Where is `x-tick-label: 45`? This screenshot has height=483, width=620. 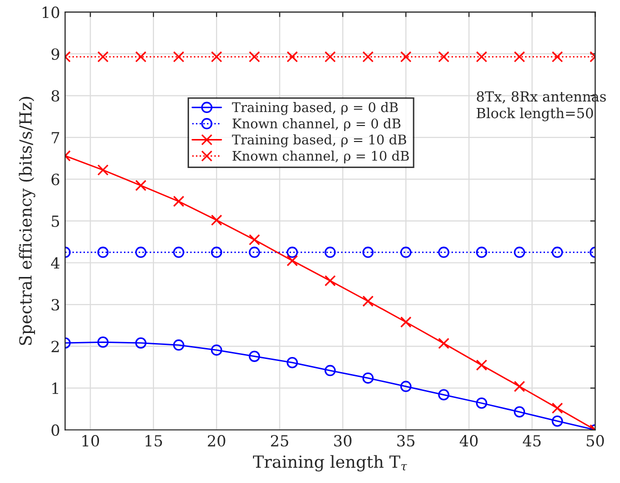
x-tick-label: 45 is located at coordinates (531, 441).